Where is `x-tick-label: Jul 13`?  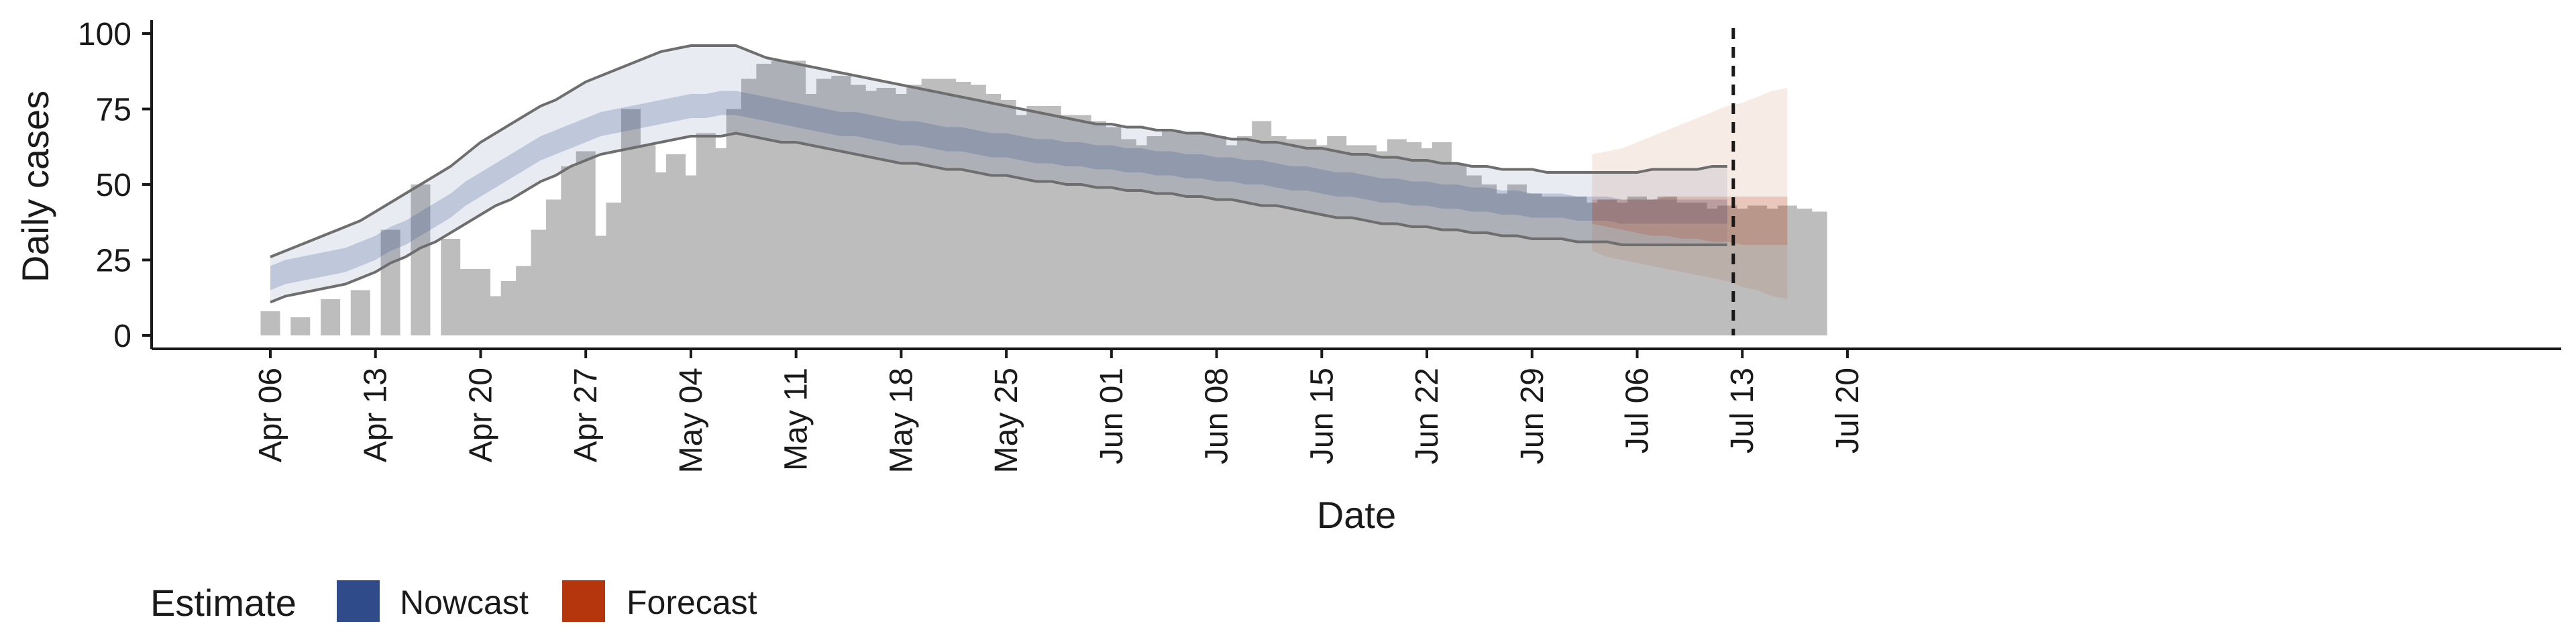 x-tick-label: Jul 13 is located at coordinates (1742, 410).